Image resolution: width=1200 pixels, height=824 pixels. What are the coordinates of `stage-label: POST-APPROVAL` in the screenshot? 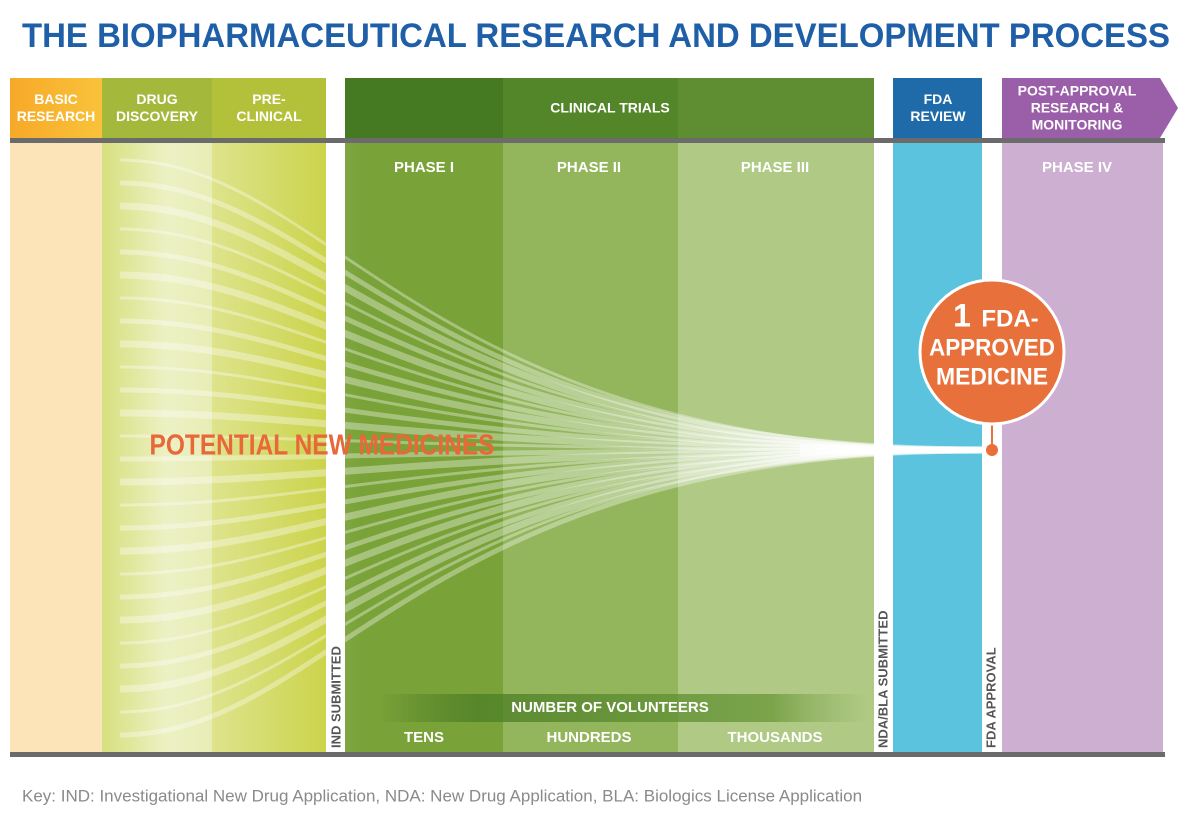 It's located at (1077, 91).